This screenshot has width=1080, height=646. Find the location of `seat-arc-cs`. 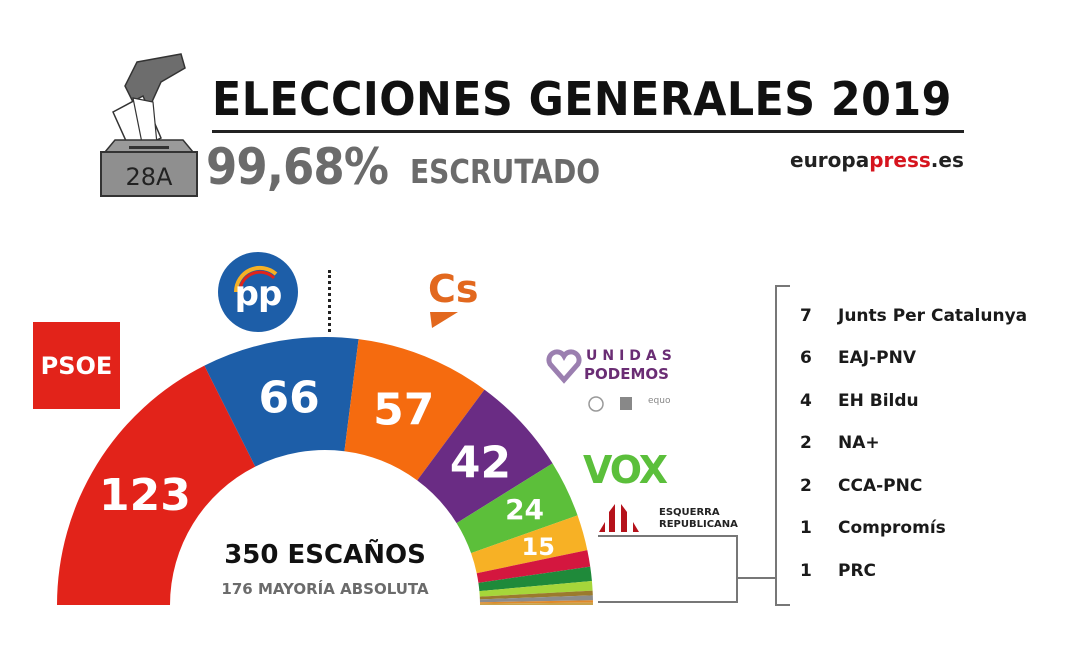

seat-arc-cs is located at coordinates (414, 410).